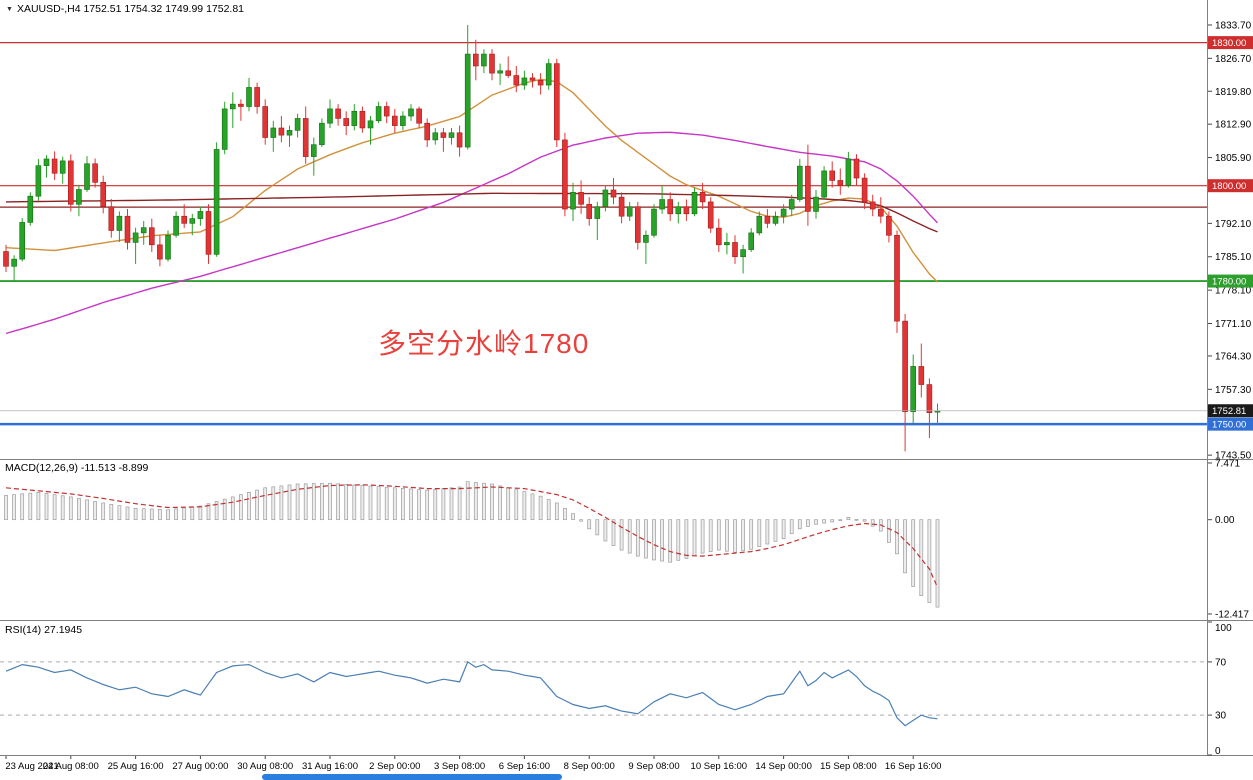 The width and height of the screenshot is (1253, 780). I want to click on macd-signal-line, so click(472, 536).